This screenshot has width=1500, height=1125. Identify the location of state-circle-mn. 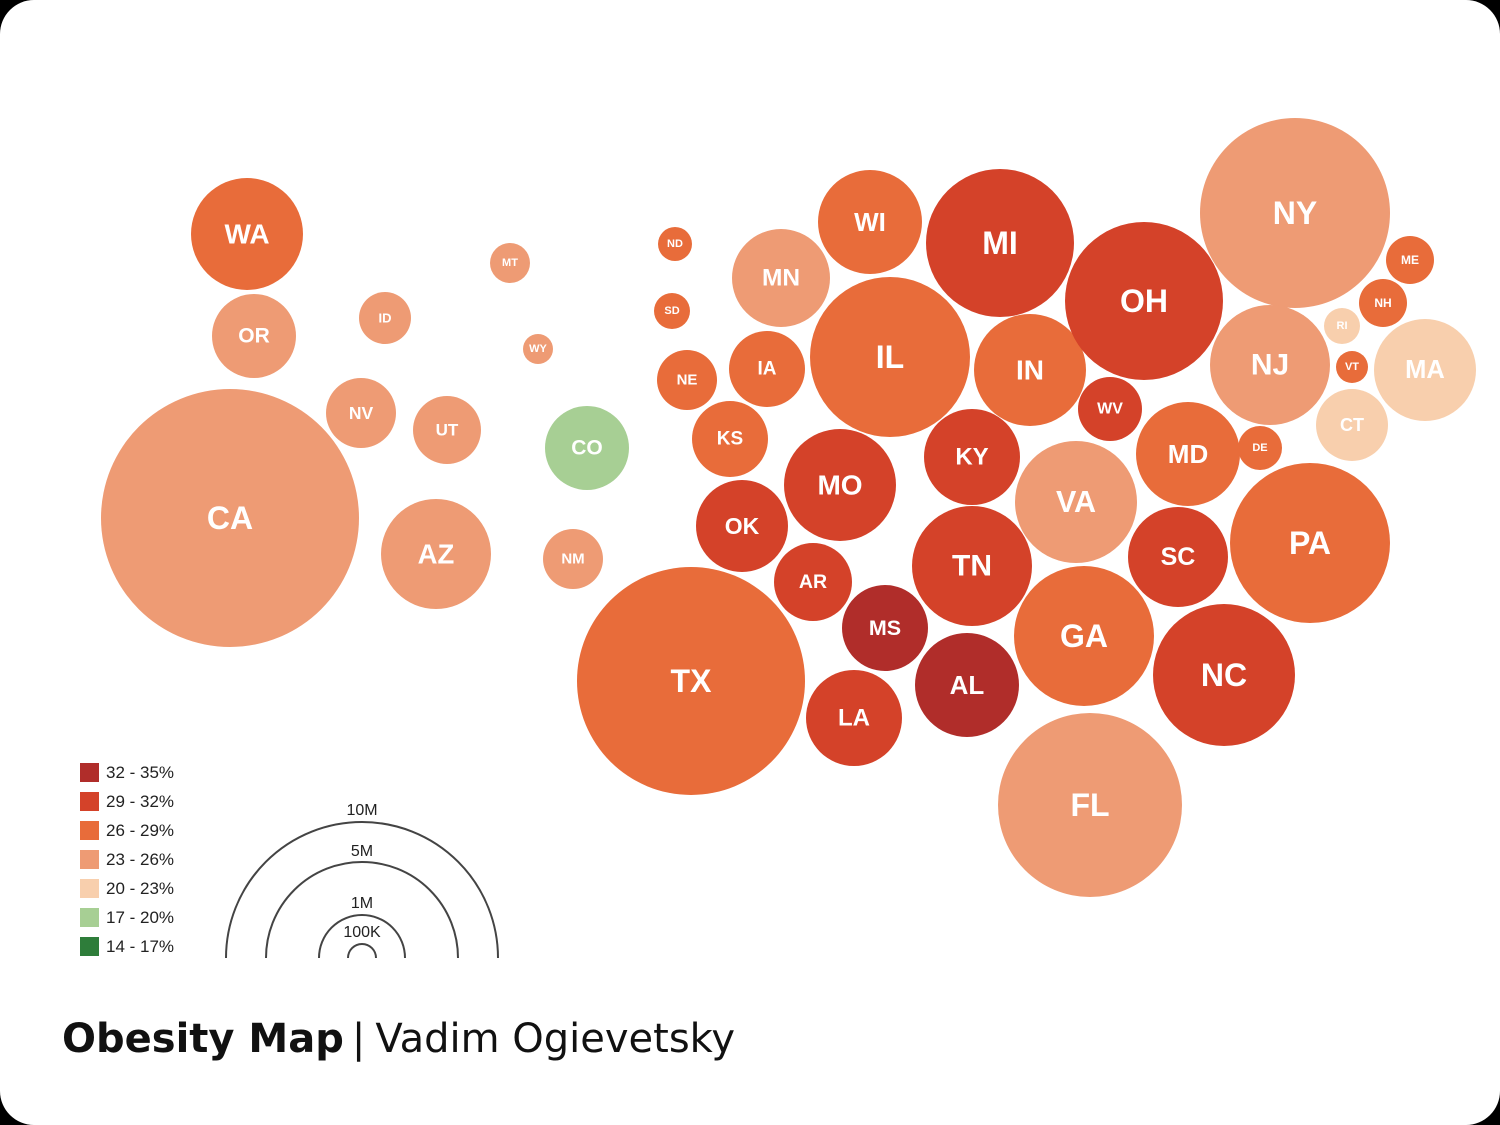
(781, 278).